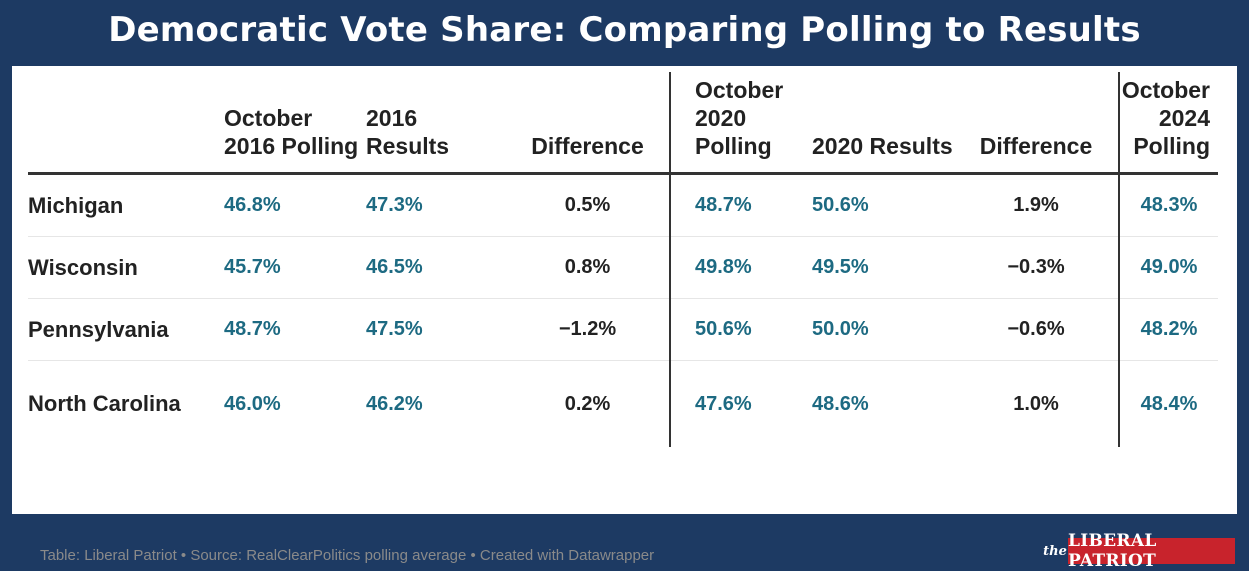  I want to click on cell-oct-2020-polling: 50.6%, so click(740, 329).